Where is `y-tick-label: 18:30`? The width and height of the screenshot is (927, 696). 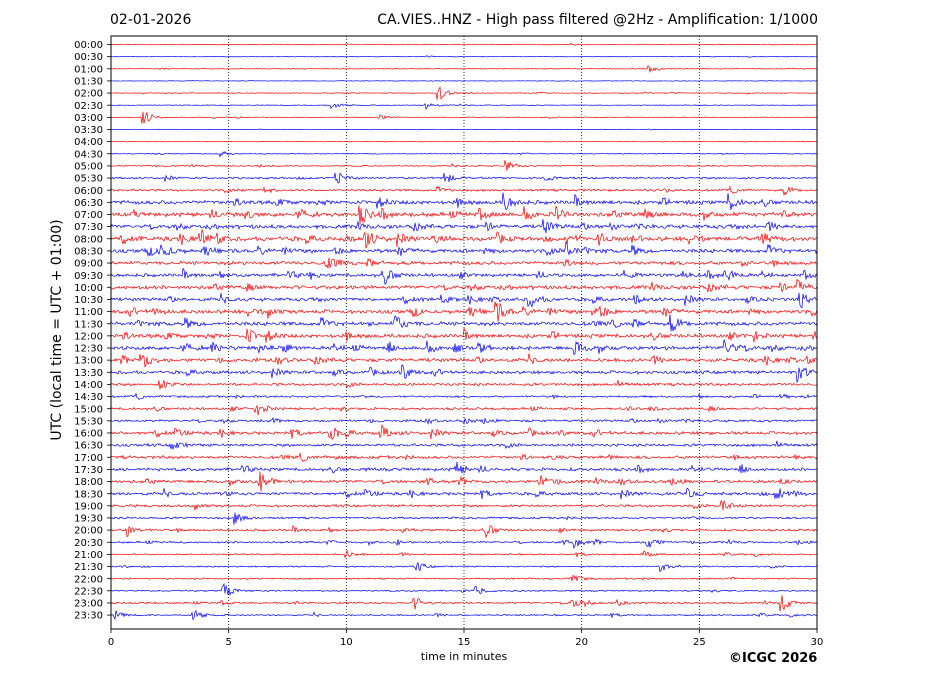 y-tick-label: 18:30 is located at coordinates (88, 494).